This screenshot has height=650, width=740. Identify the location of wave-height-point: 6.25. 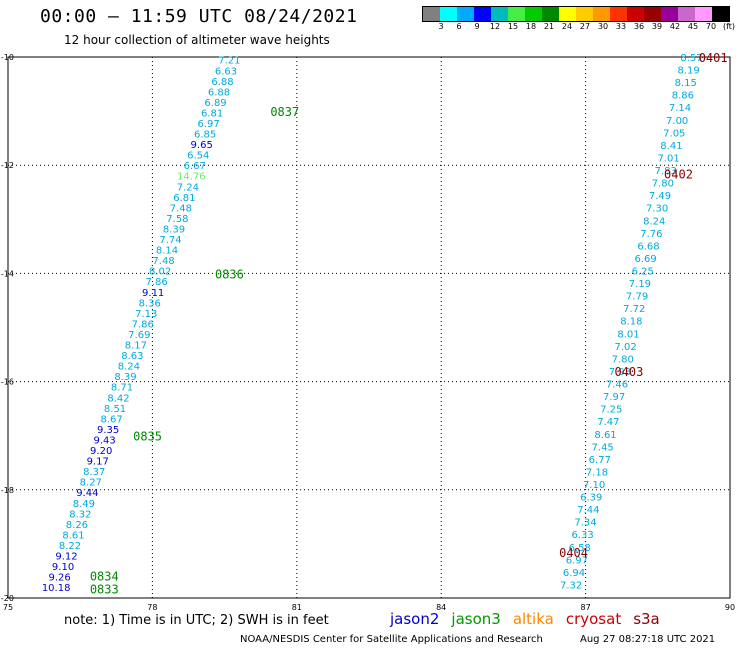
(643, 272).